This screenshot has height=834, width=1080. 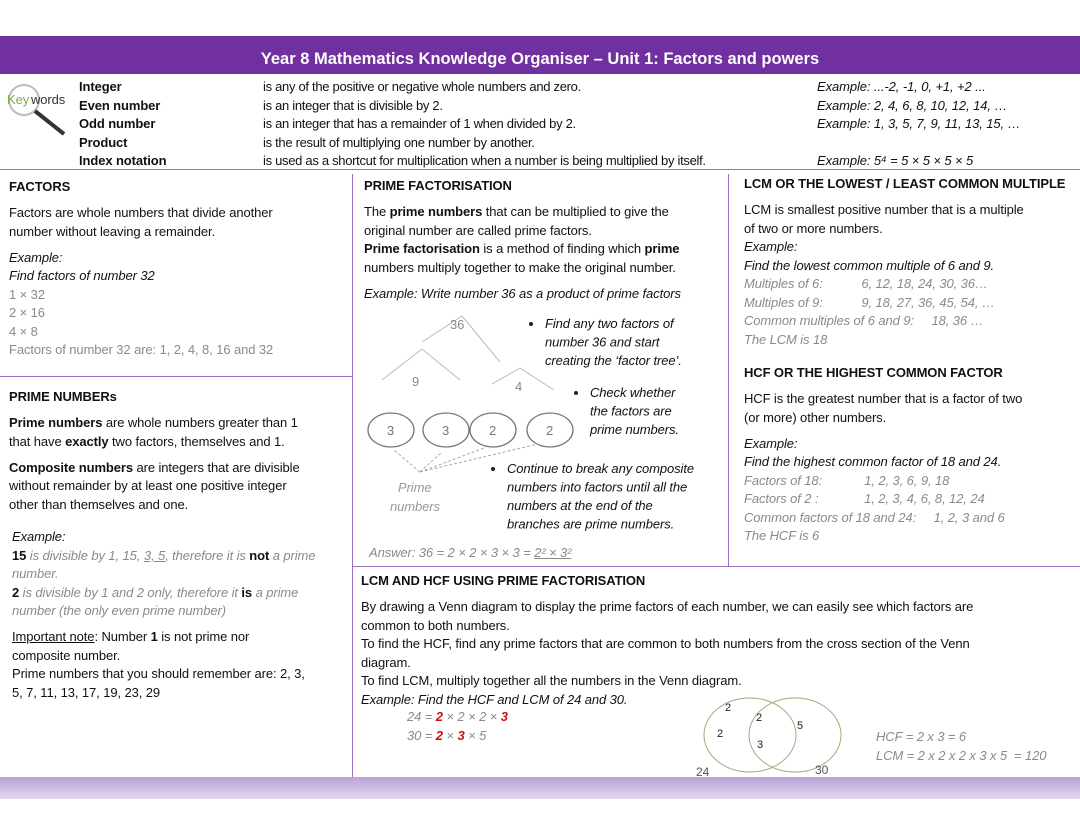 What do you see at coordinates (562, 248) in the screenshot?
I see `text: is a method of finding which` at bounding box center [562, 248].